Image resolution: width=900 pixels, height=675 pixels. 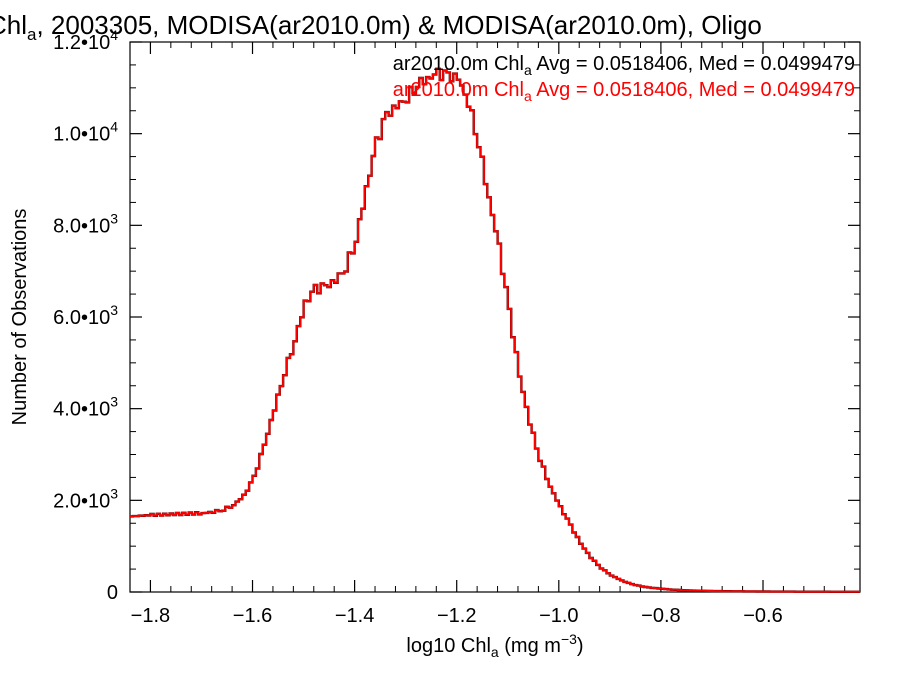 I want to click on y-tick-label-0: 0, so click(x=112, y=593).